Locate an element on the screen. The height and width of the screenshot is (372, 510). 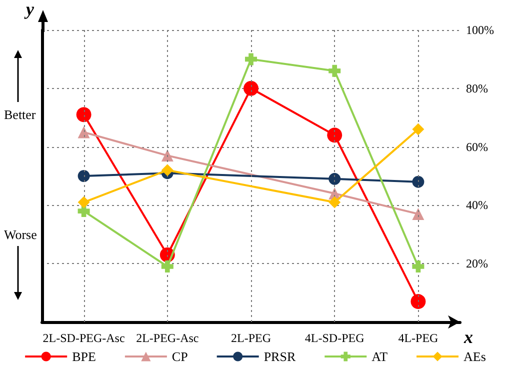
y-tick-label: 20% is located at coordinates (477, 263).